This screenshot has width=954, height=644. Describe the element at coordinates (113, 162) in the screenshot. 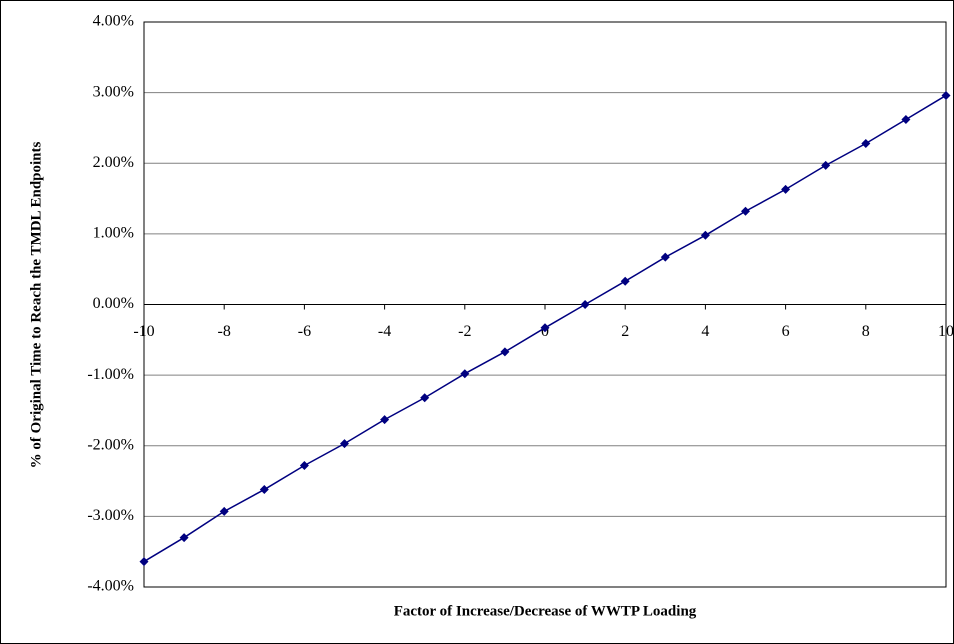

I see `y-tick-label: 2.00%` at that location.